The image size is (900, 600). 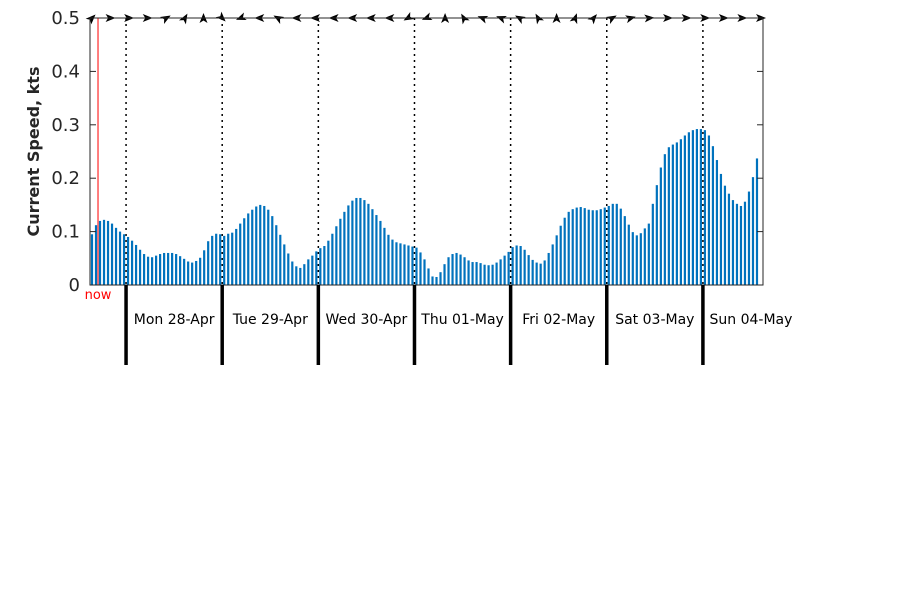 What do you see at coordinates (65, 232) in the screenshot?
I see `y-tick-label: 0.1` at bounding box center [65, 232].